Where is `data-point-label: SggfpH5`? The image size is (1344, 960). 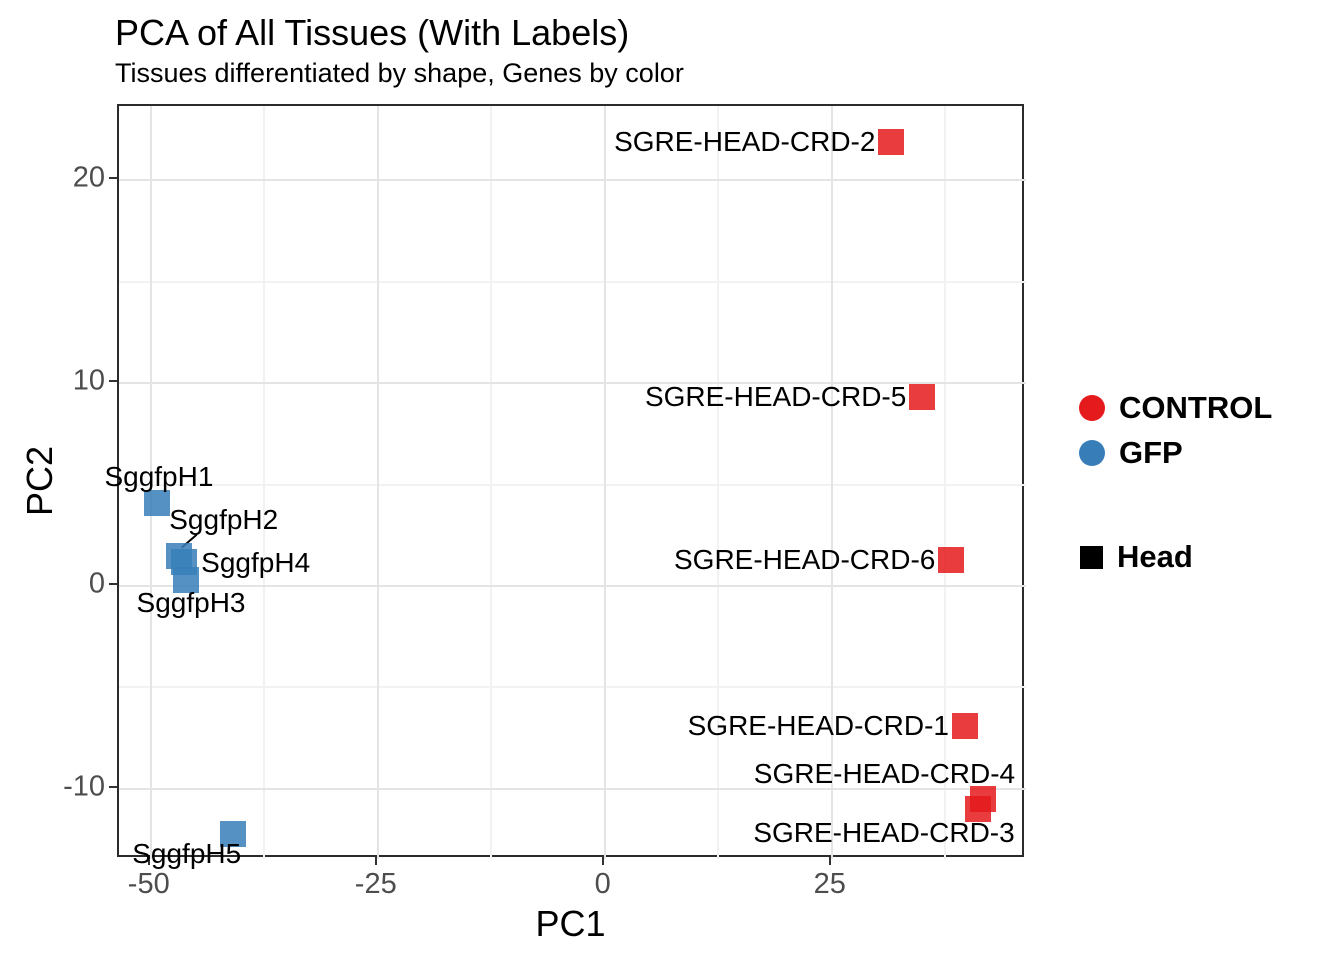 data-point-label: SggfpH5 is located at coordinates (187, 853).